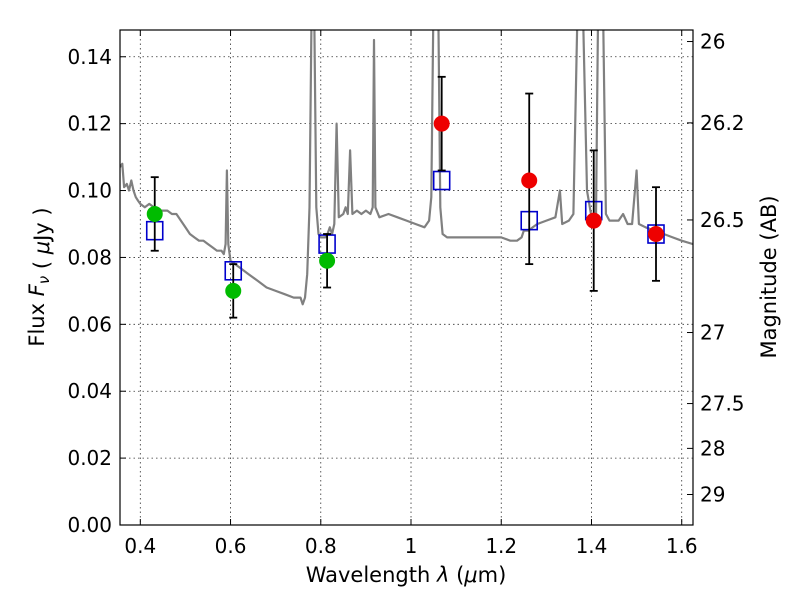 This screenshot has width=800, height=600. Describe the element at coordinates (321, 546) in the screenshot. I see `x-tick-label: 0.8` at that location.